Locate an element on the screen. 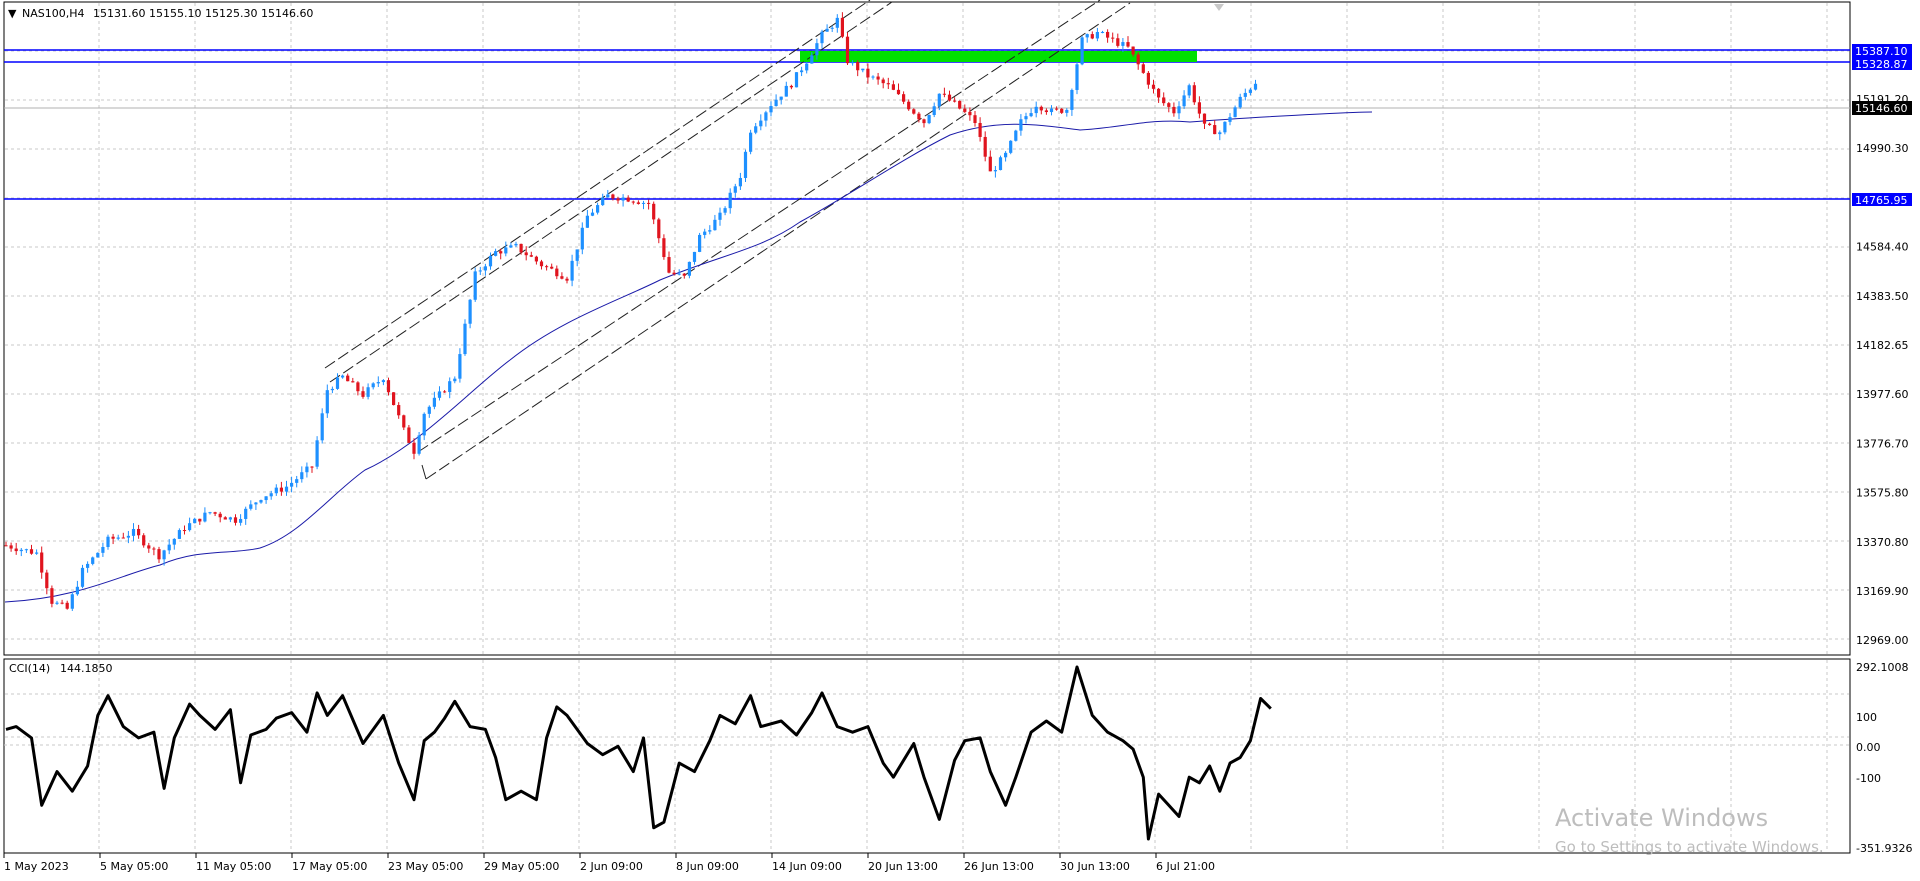 The width and height of the screenshot is (1920, 881). time-axis-label: 17 May 05:00 is located at coordinates (329, 866).